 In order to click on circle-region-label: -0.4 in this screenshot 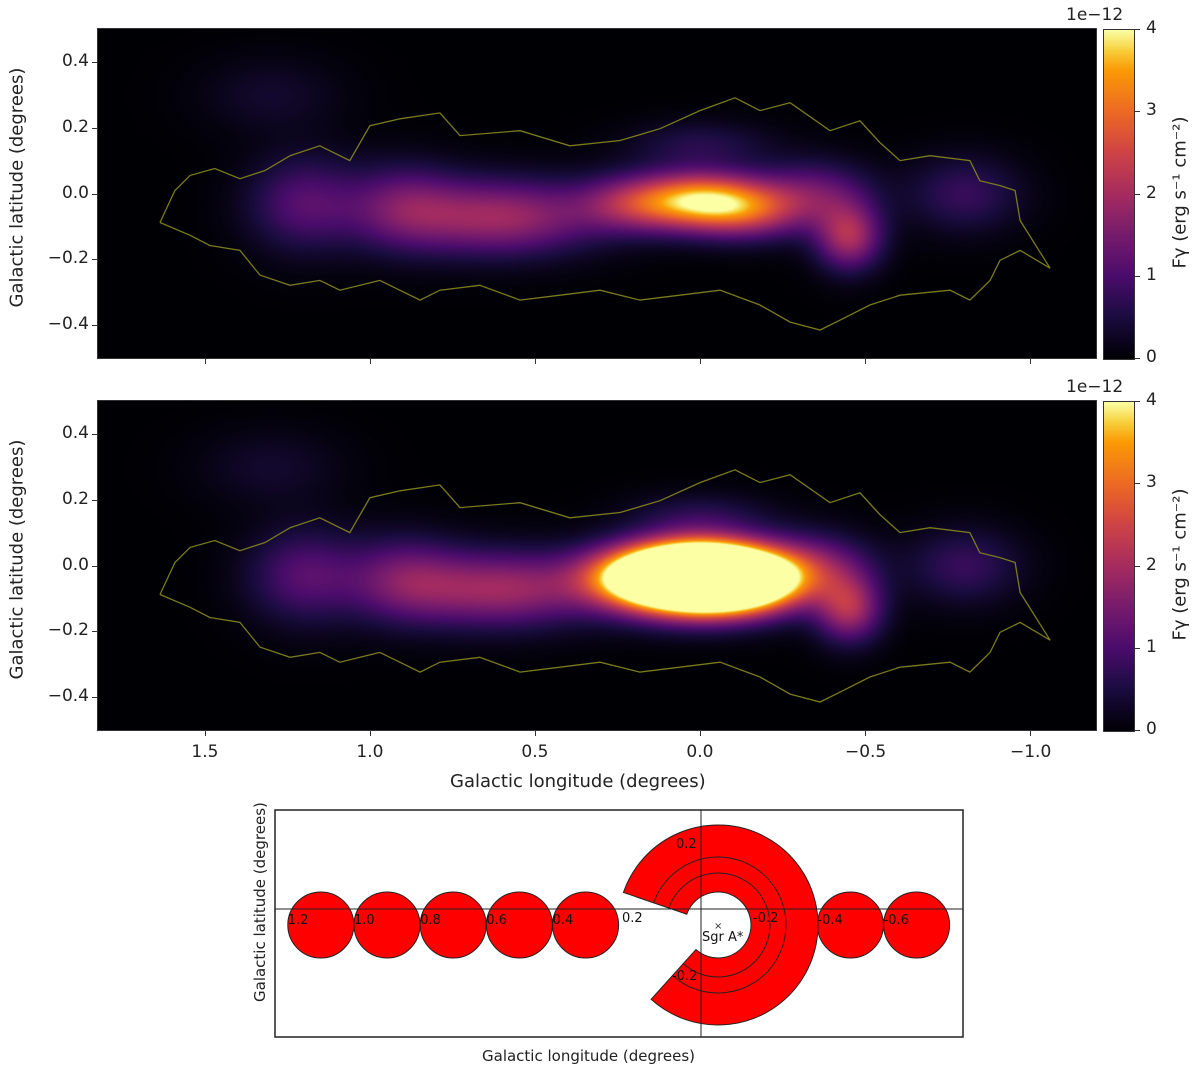, I will do `click(829, 920)`.